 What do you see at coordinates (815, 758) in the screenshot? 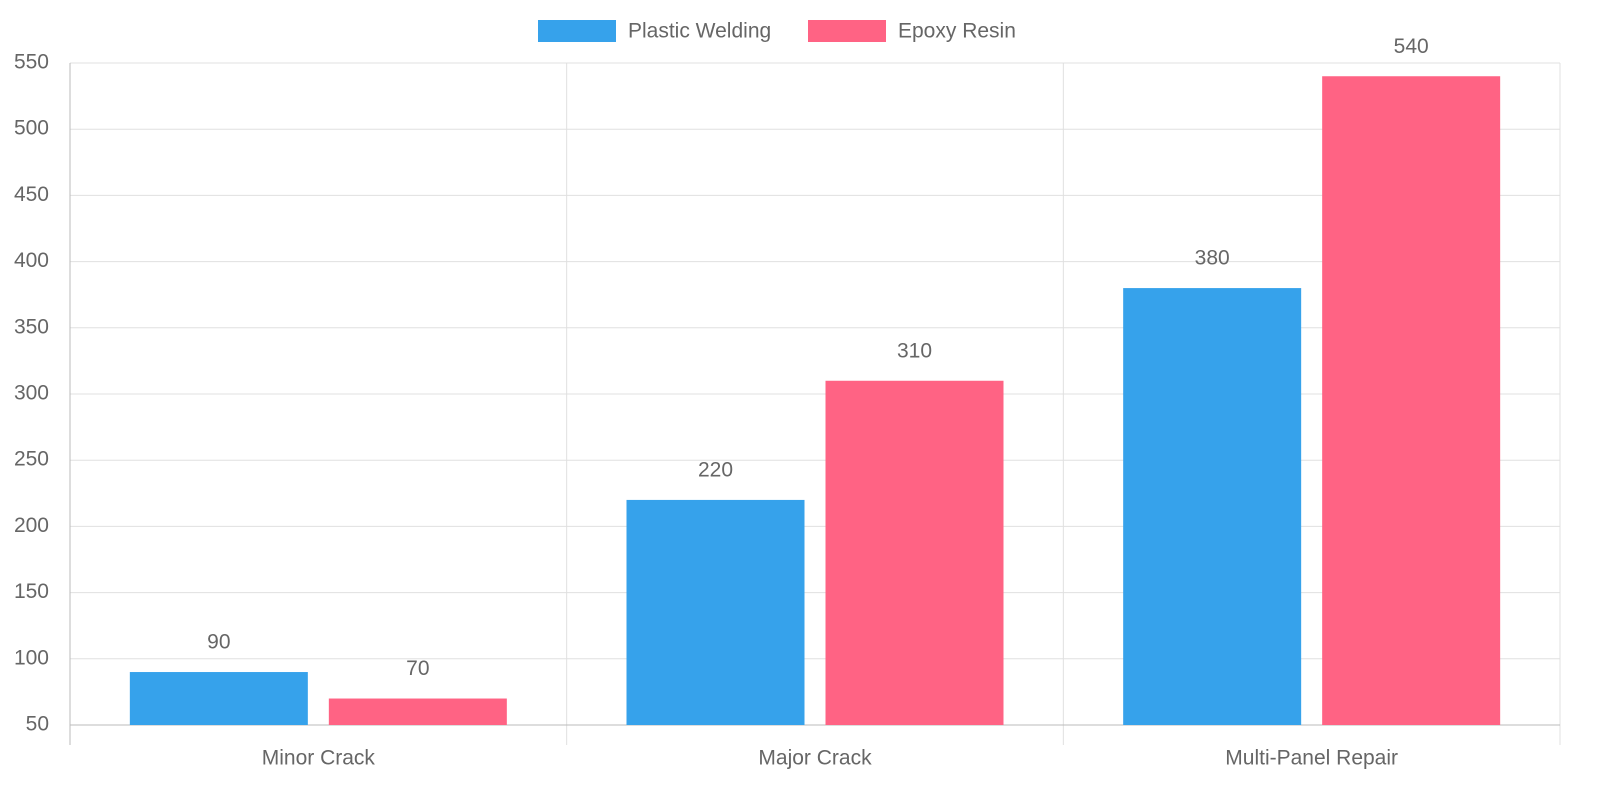
I see `x-tick-label: Major Crack` at bounding box center [815, 758].